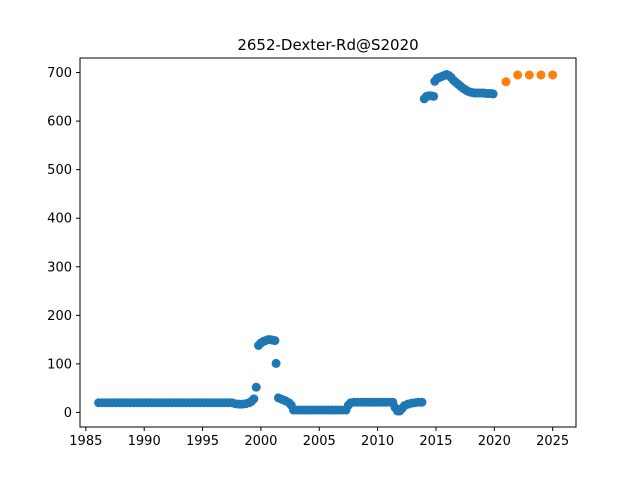 This screenshot has width=640, height=480. I want to click on y-tick-label-0: 0, so click(68, 413).